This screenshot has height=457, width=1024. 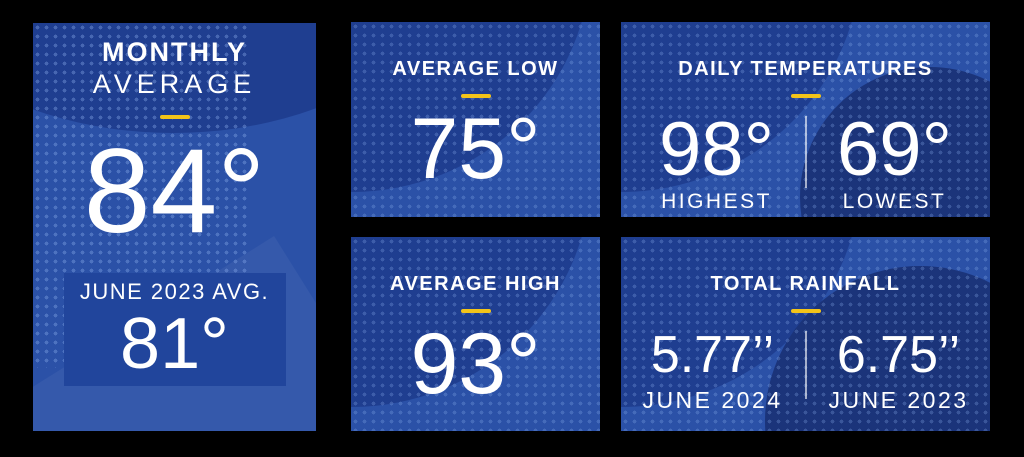 I want to click on rainfall-2024-value: 5.77’’, so click(x=712, y=355).